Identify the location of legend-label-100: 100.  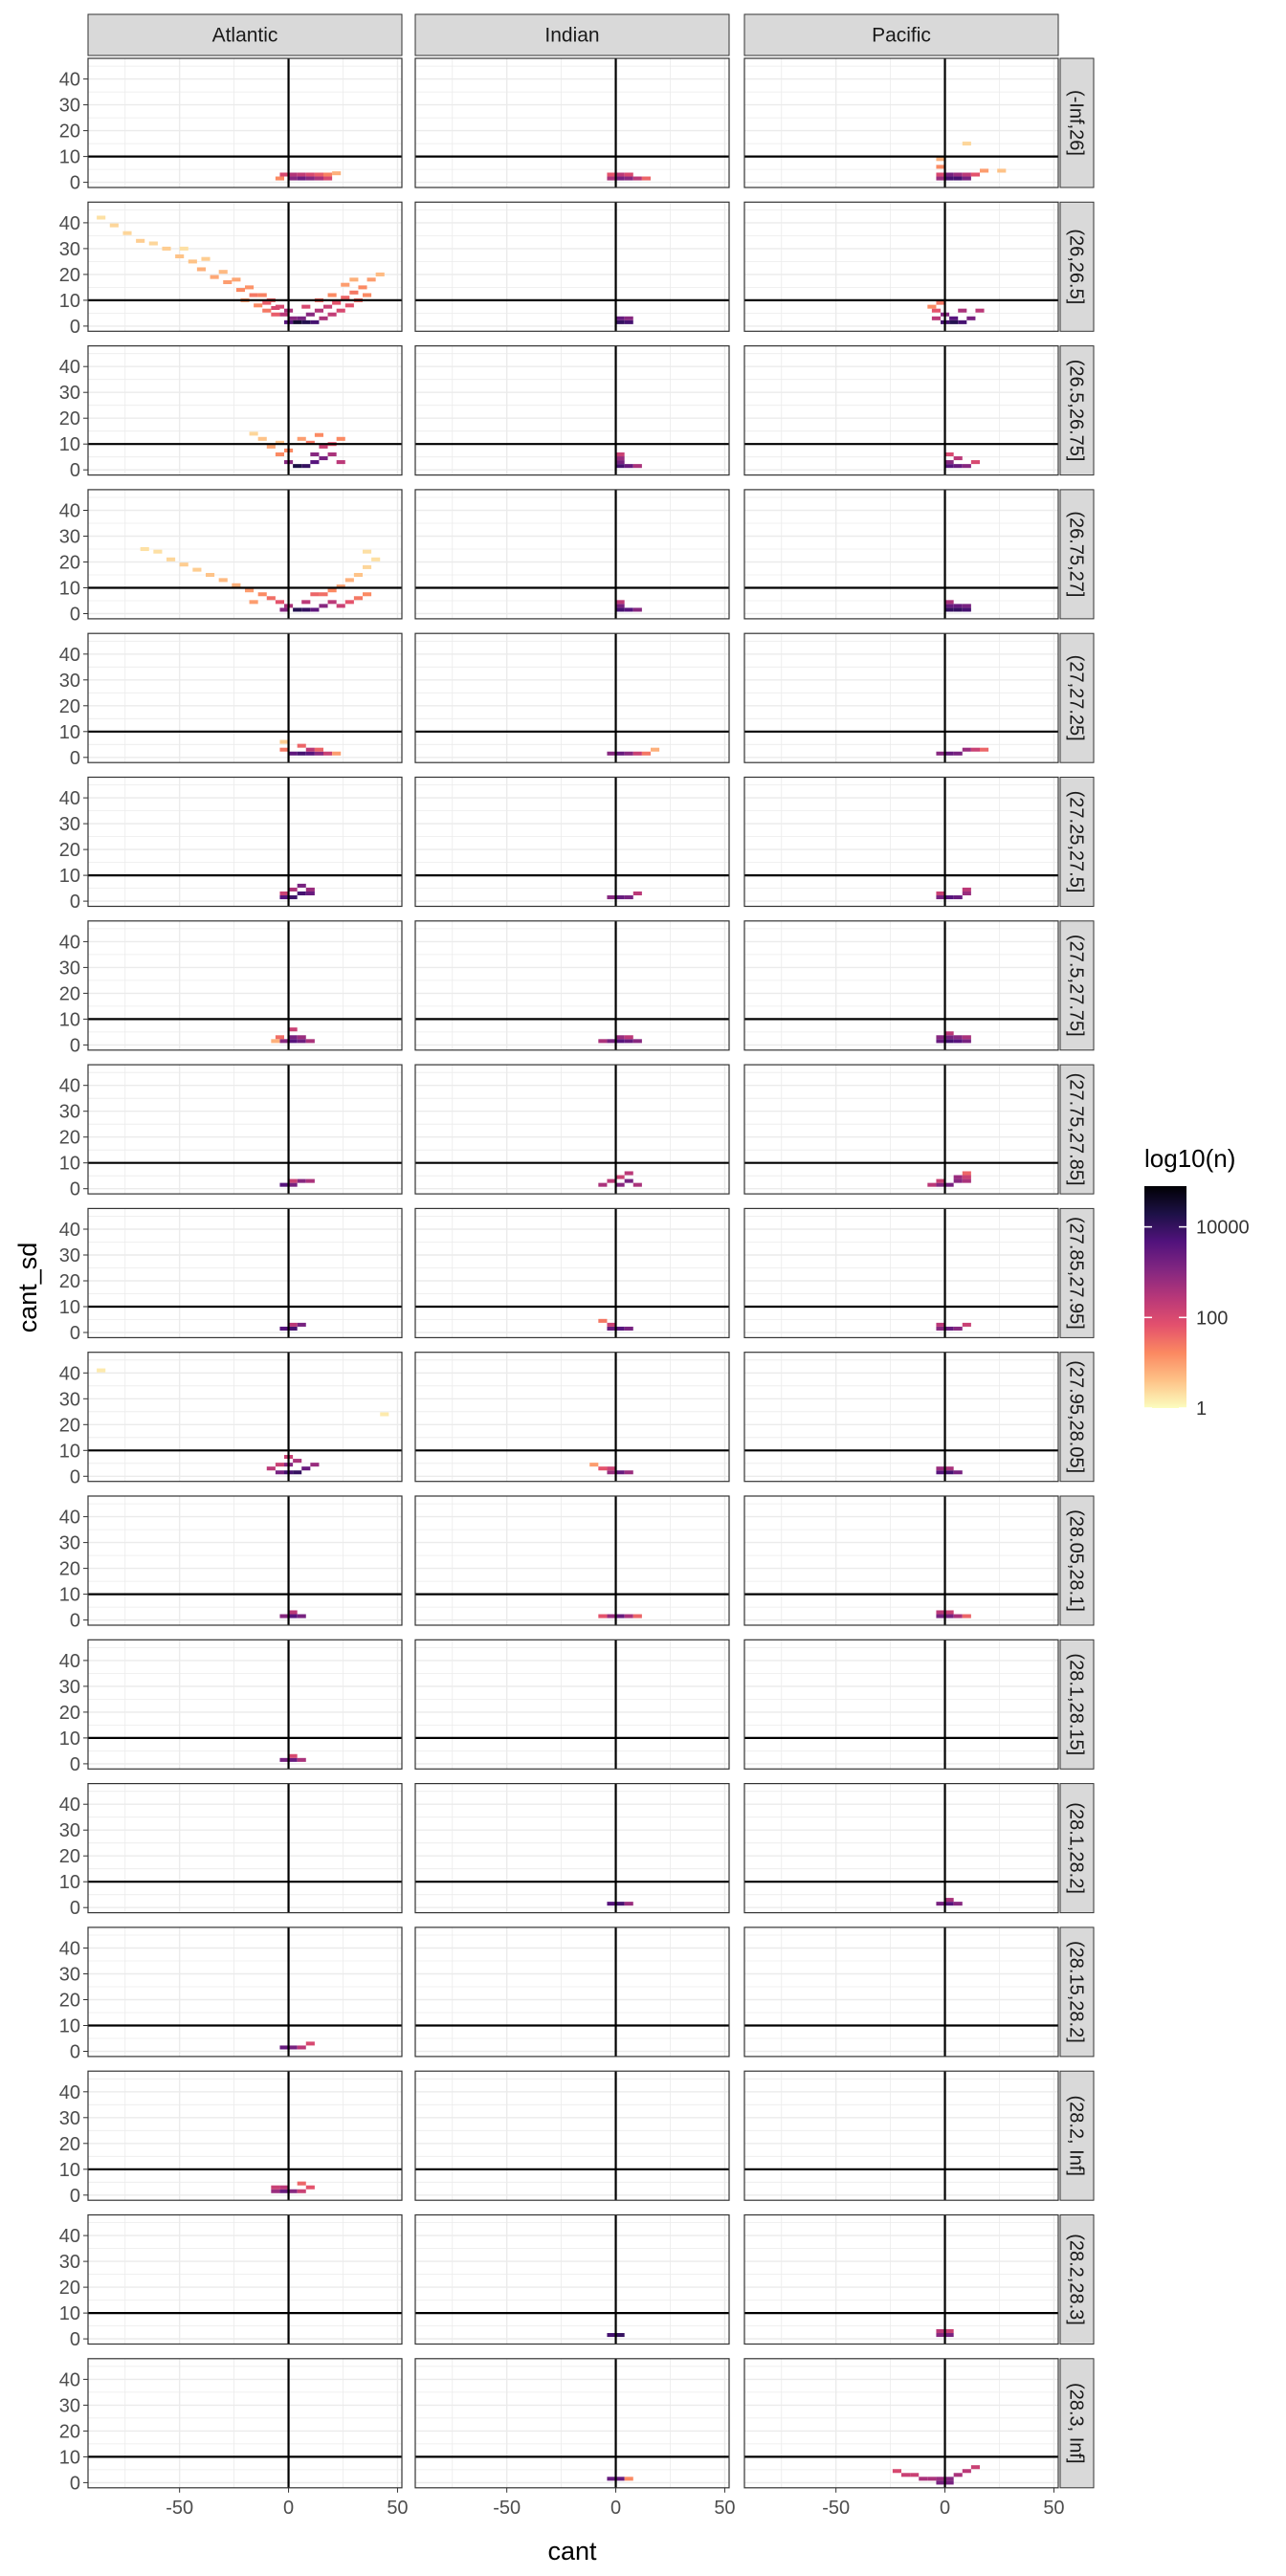
(1212, 1319).